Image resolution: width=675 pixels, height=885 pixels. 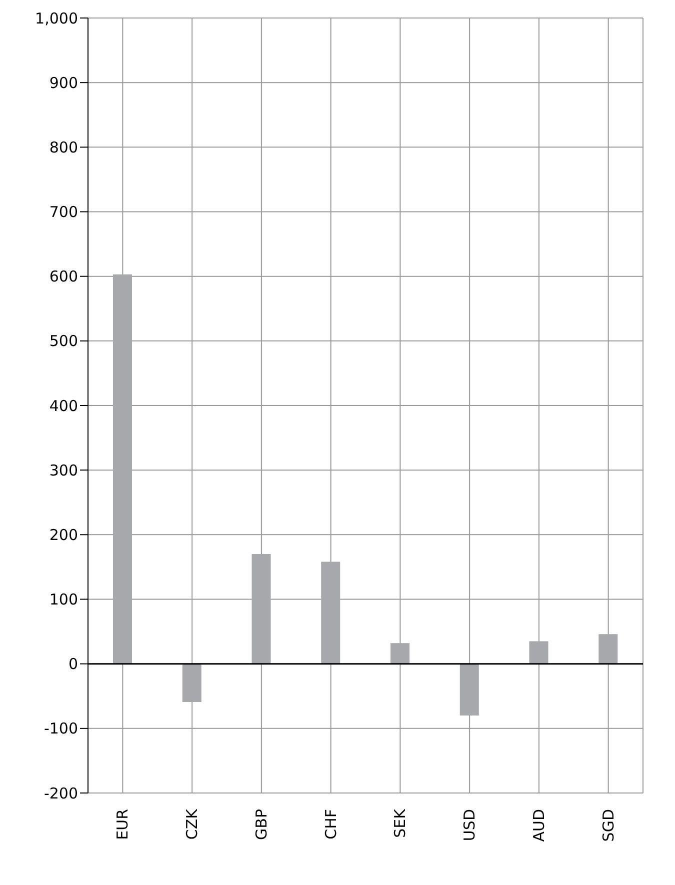 What do you see at coordinates (63, 83) in the screenshot?
I see `y-tick-label: 900` at bounding box center [63, 83].